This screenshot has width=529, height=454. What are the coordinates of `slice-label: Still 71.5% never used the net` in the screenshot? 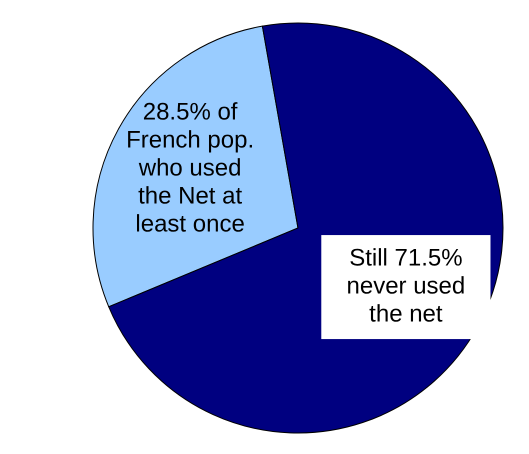 It's located at (406, 286).